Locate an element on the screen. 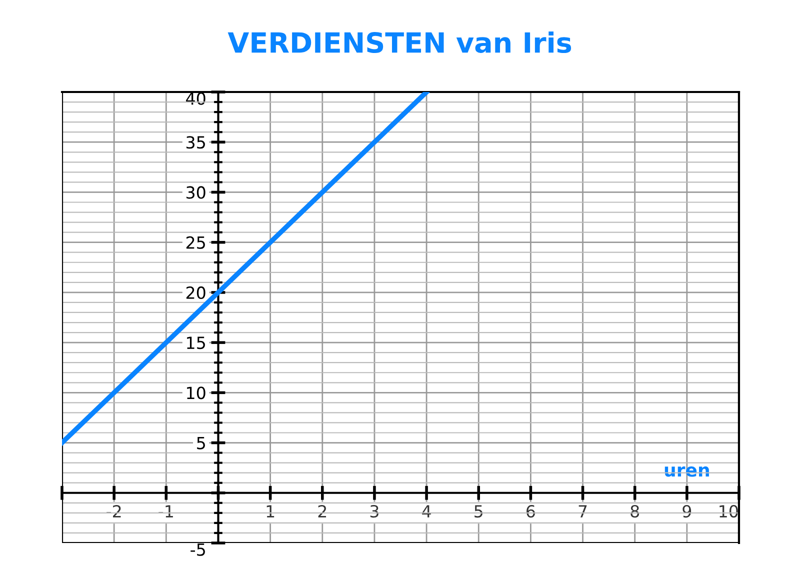  x-tick-label: 3 is located at coordinates (374, 511).